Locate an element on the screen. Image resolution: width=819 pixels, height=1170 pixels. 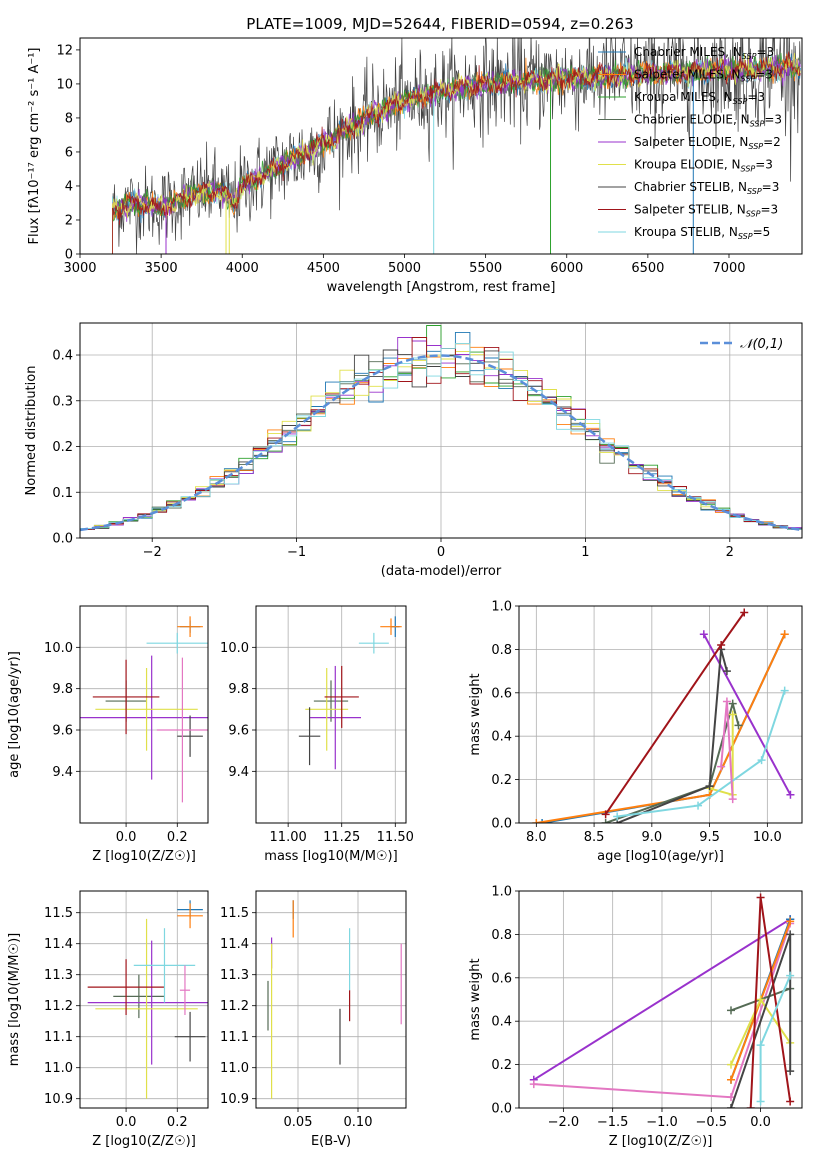
legend-label: 𝒩(0,1) is located at coordinates (761, 344).